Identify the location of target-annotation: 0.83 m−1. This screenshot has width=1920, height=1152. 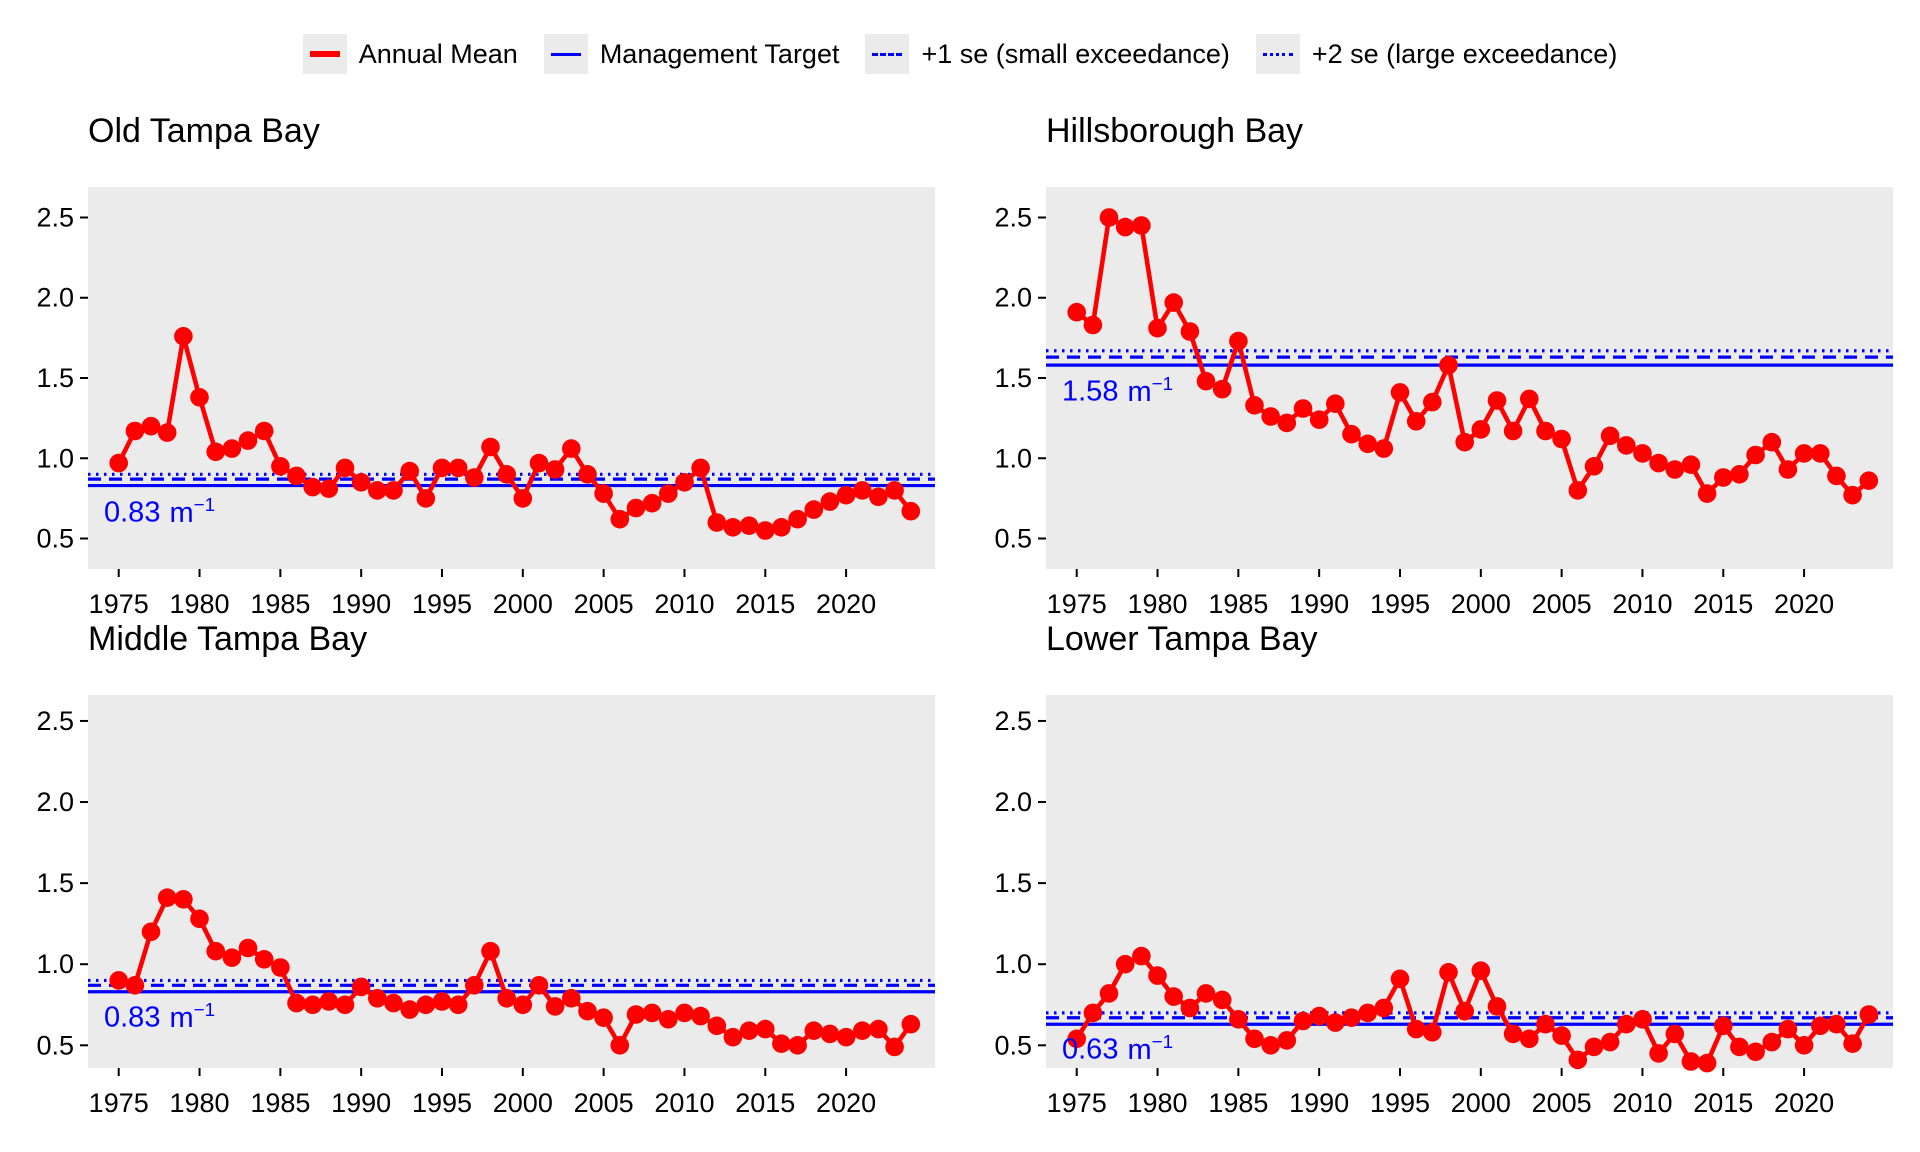
(160, 511).